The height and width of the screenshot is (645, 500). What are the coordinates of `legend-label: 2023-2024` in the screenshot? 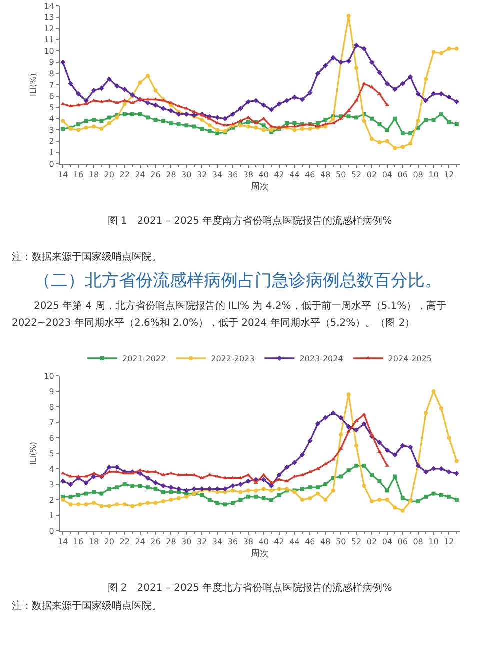 It's located at (322, 359).